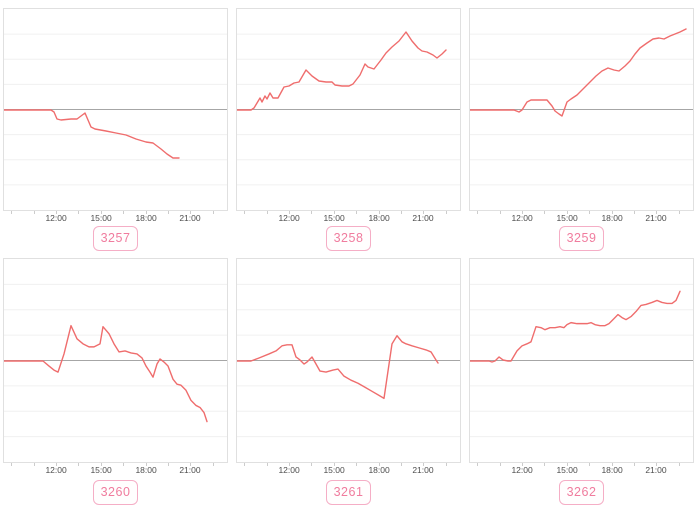 The width and height of the screenshot is (700, 507). I want to click on badge-row: 3260, so click(115, 492).